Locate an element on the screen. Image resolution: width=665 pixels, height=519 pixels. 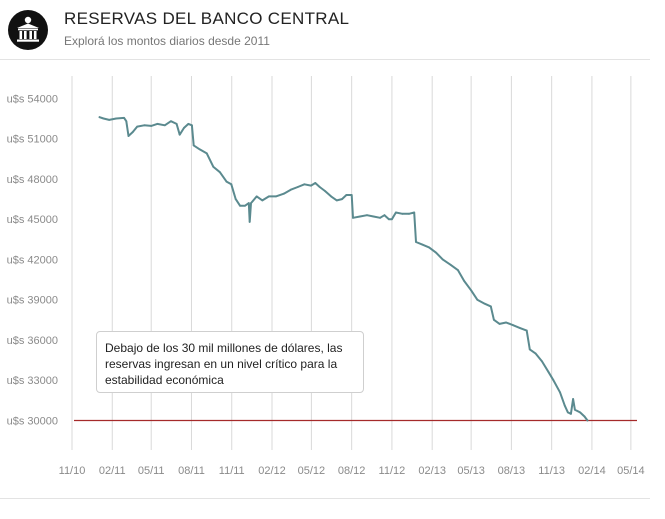
bank-building-icon is located at coordinates (28, 30).